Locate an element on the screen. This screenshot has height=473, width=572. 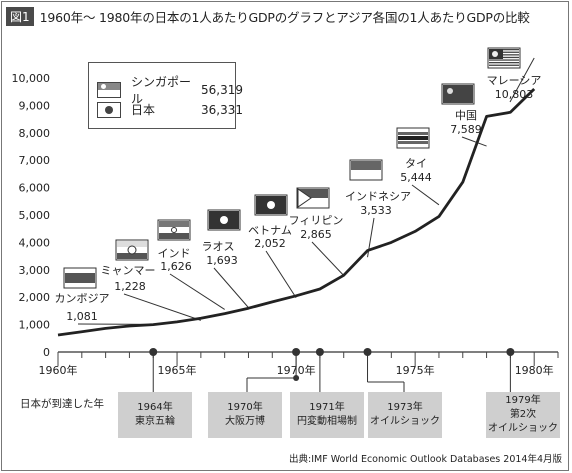
cambodia-flag-band is located at coordinates (80, 278).